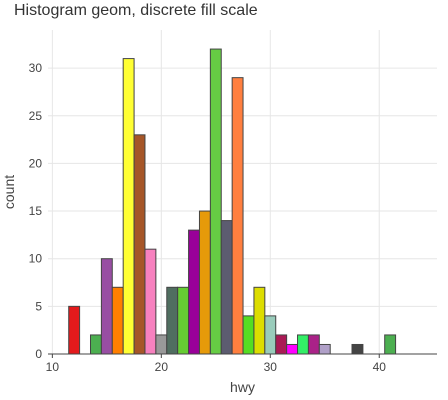  I want to click on x-tick-label: 10, so click(53, 367).